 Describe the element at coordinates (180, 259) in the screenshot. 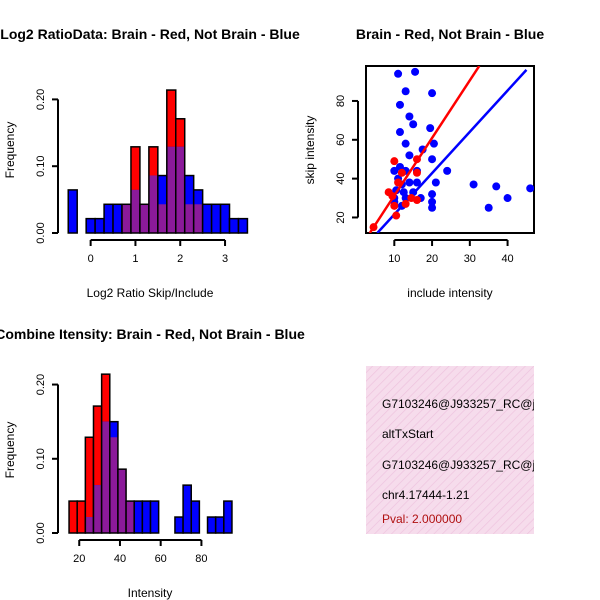

I see `x-tick-label: 2` at that location.